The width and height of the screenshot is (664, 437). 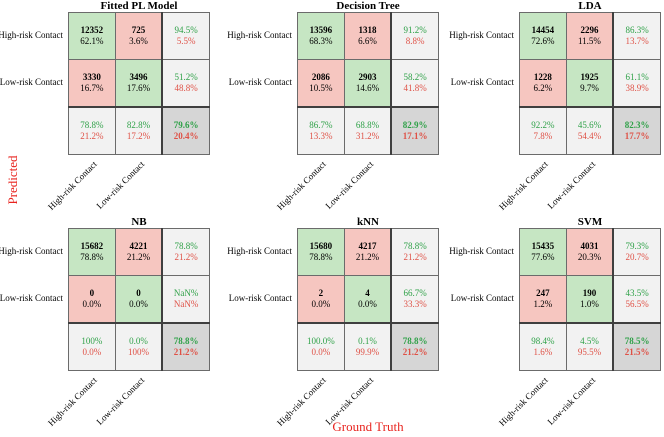 I want to click on cell-bottom-value: 31.2%, so click(x=367, y=136).